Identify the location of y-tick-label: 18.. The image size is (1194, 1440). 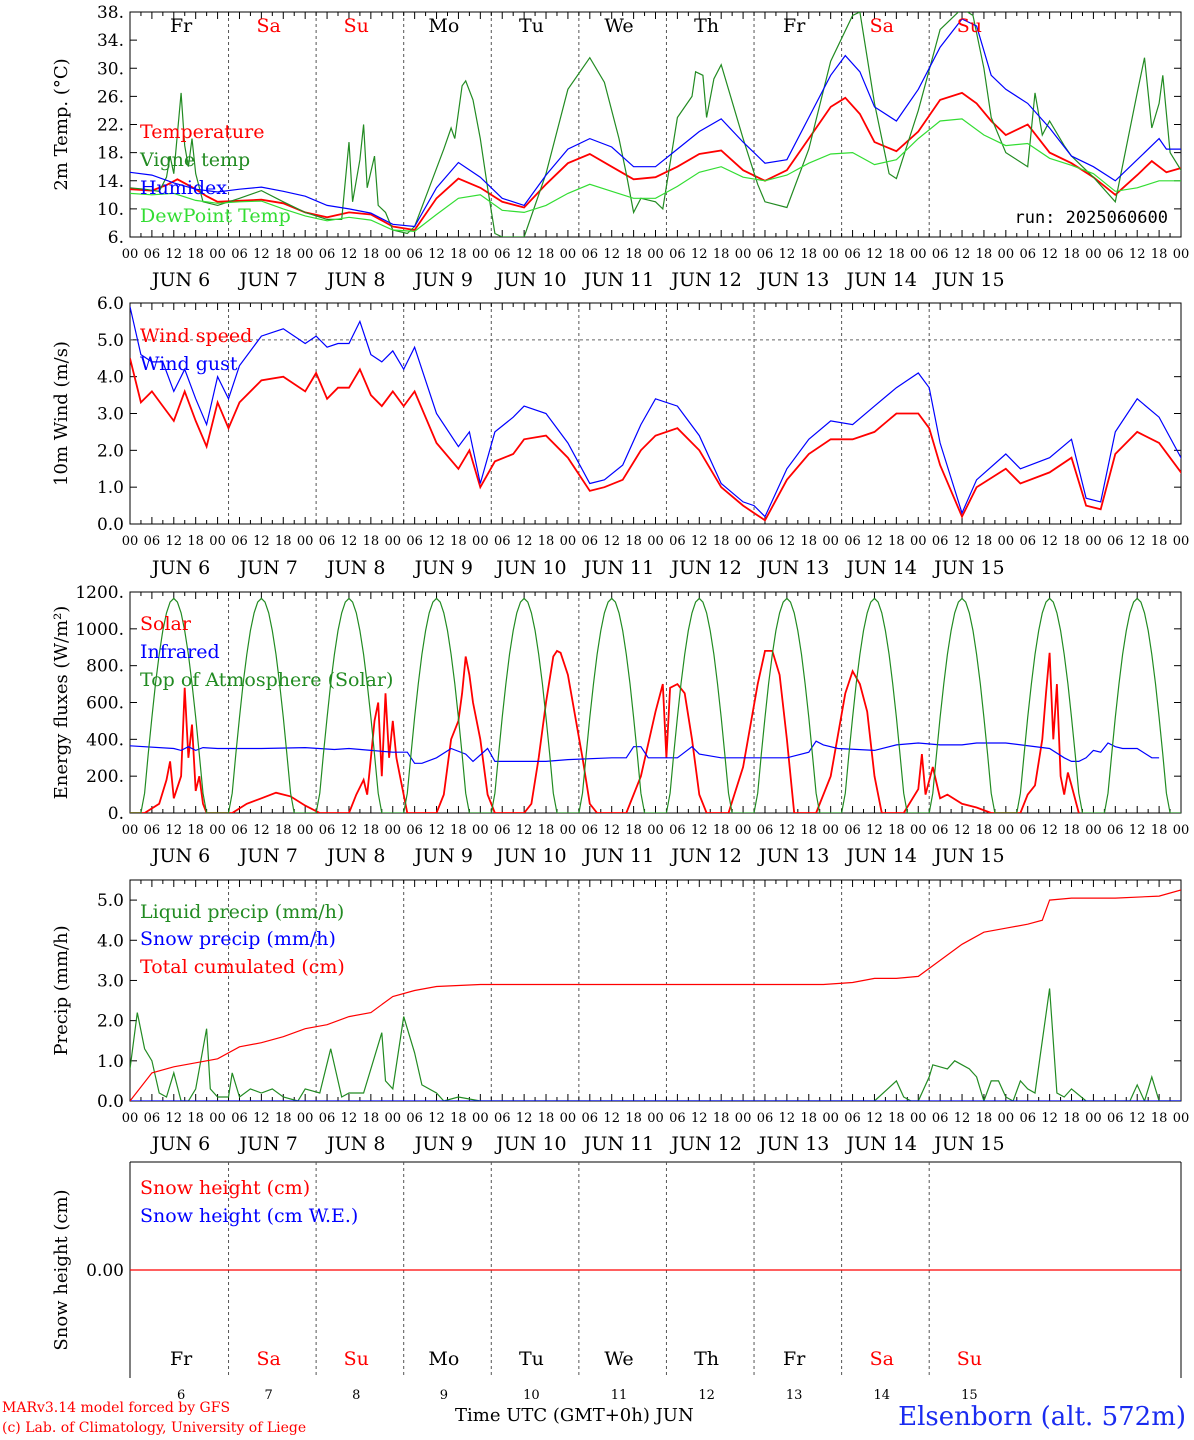
(110, 154).